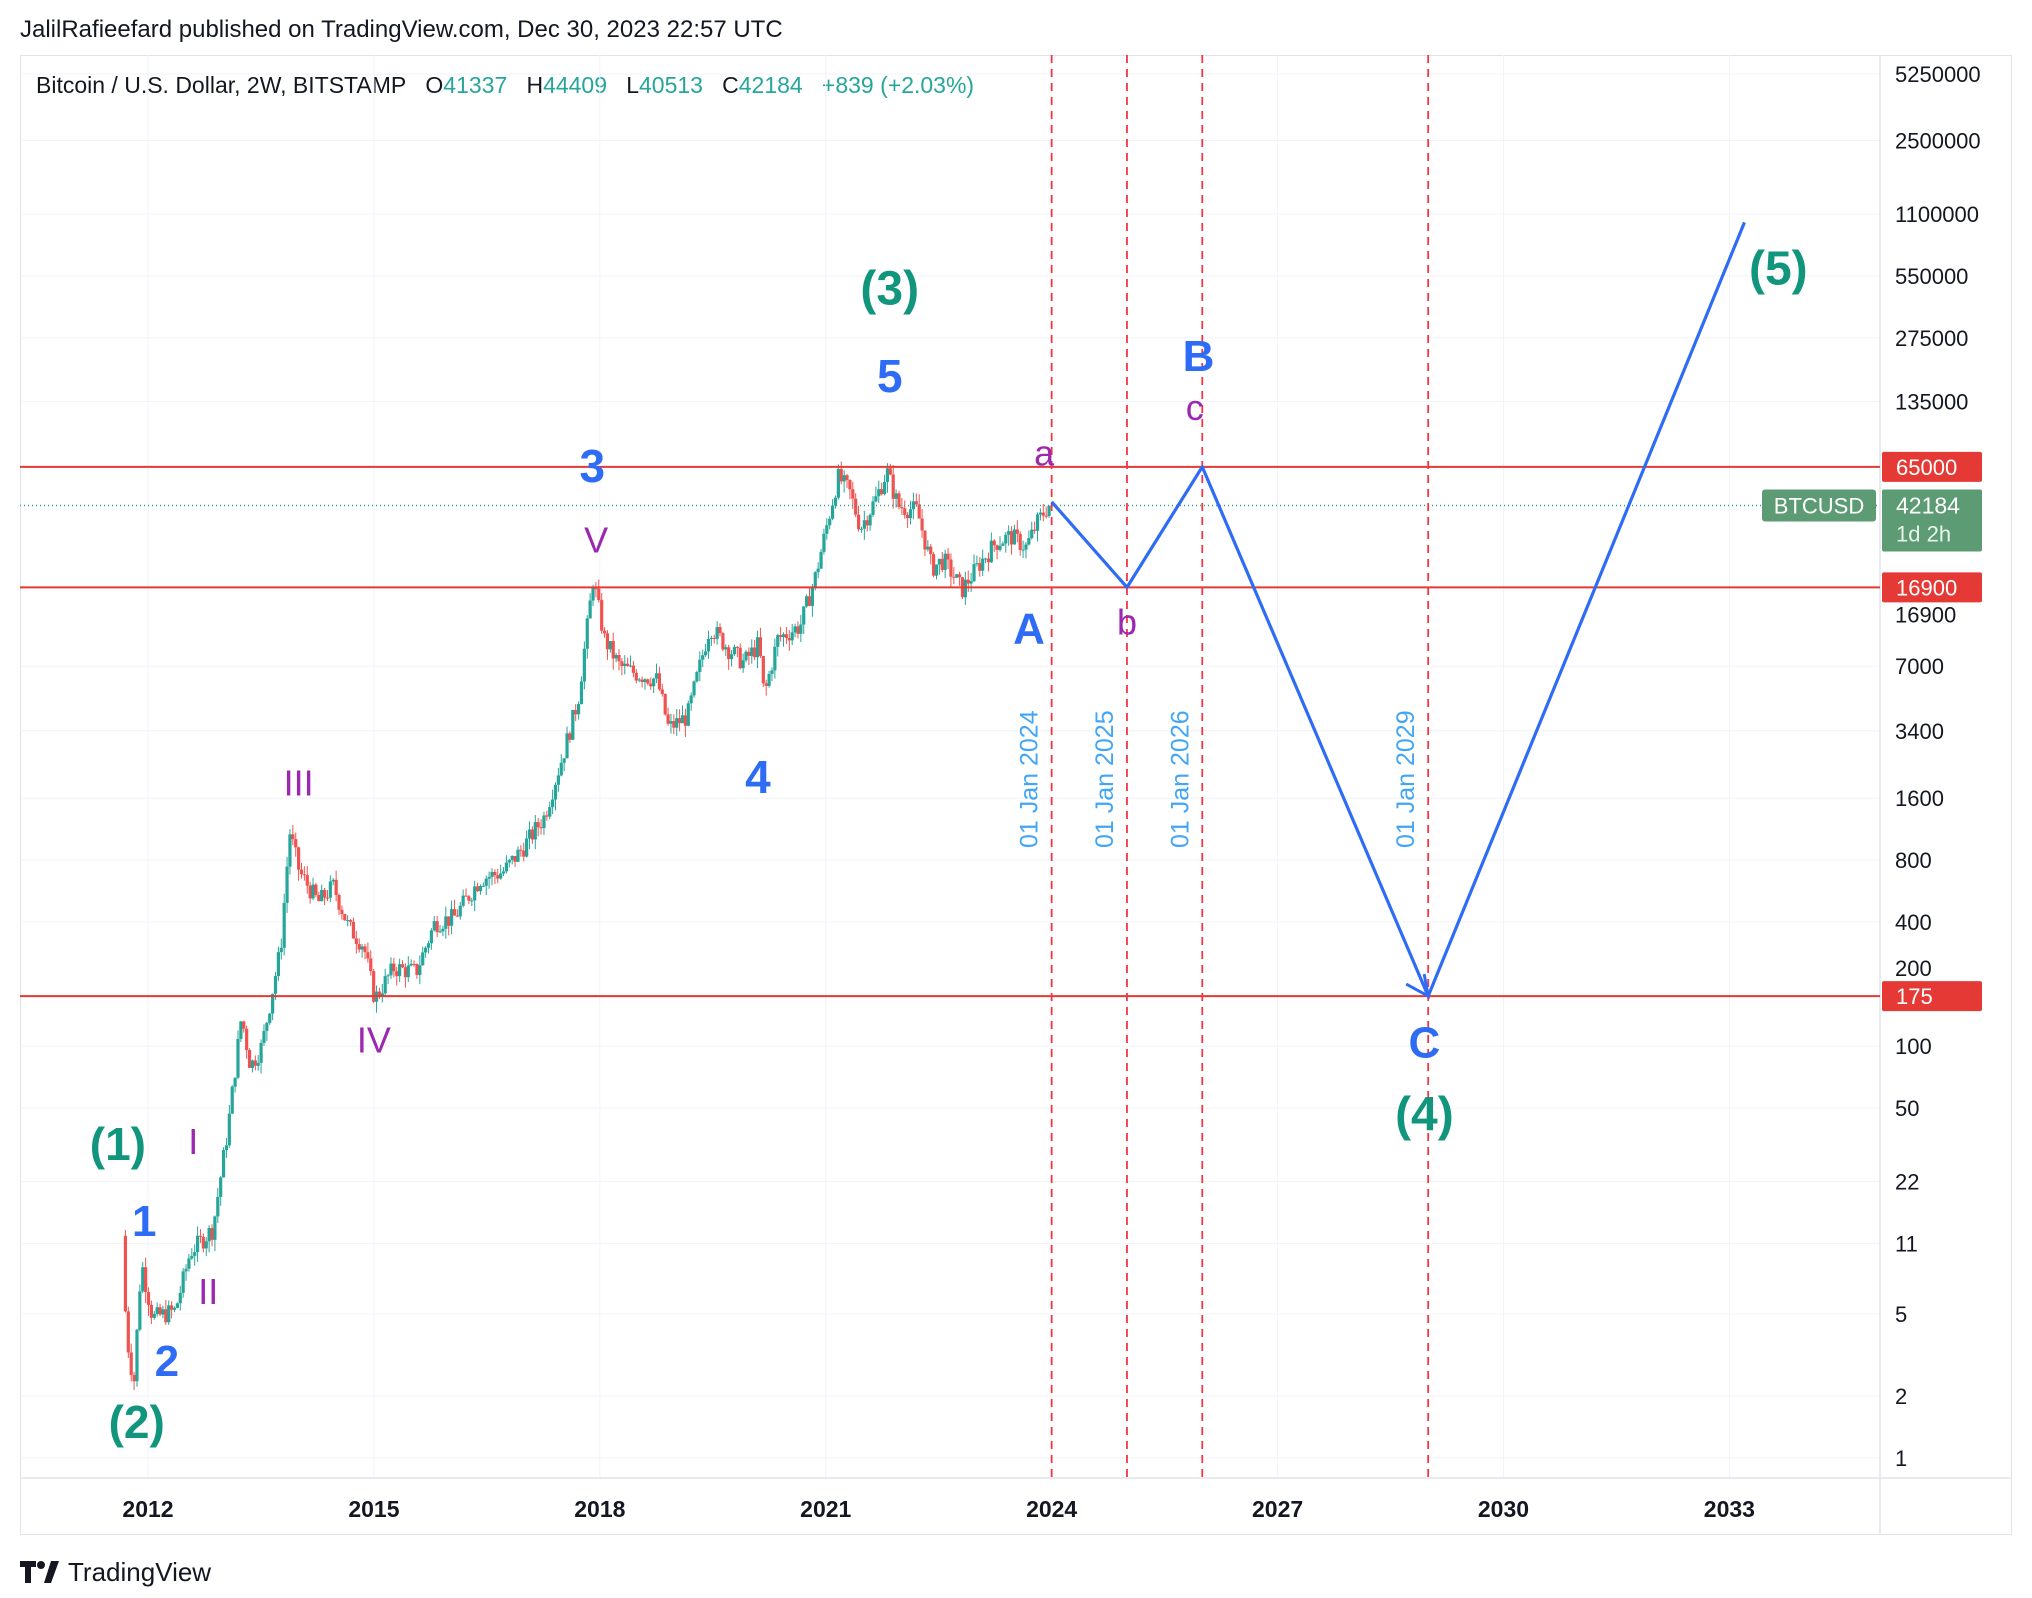 The height and width of the screenshot is (1598, 2032). What do you see at coordinates (596, 539) in the screenshot?
I see `wave-label: V` at bounding box center [596, 539].